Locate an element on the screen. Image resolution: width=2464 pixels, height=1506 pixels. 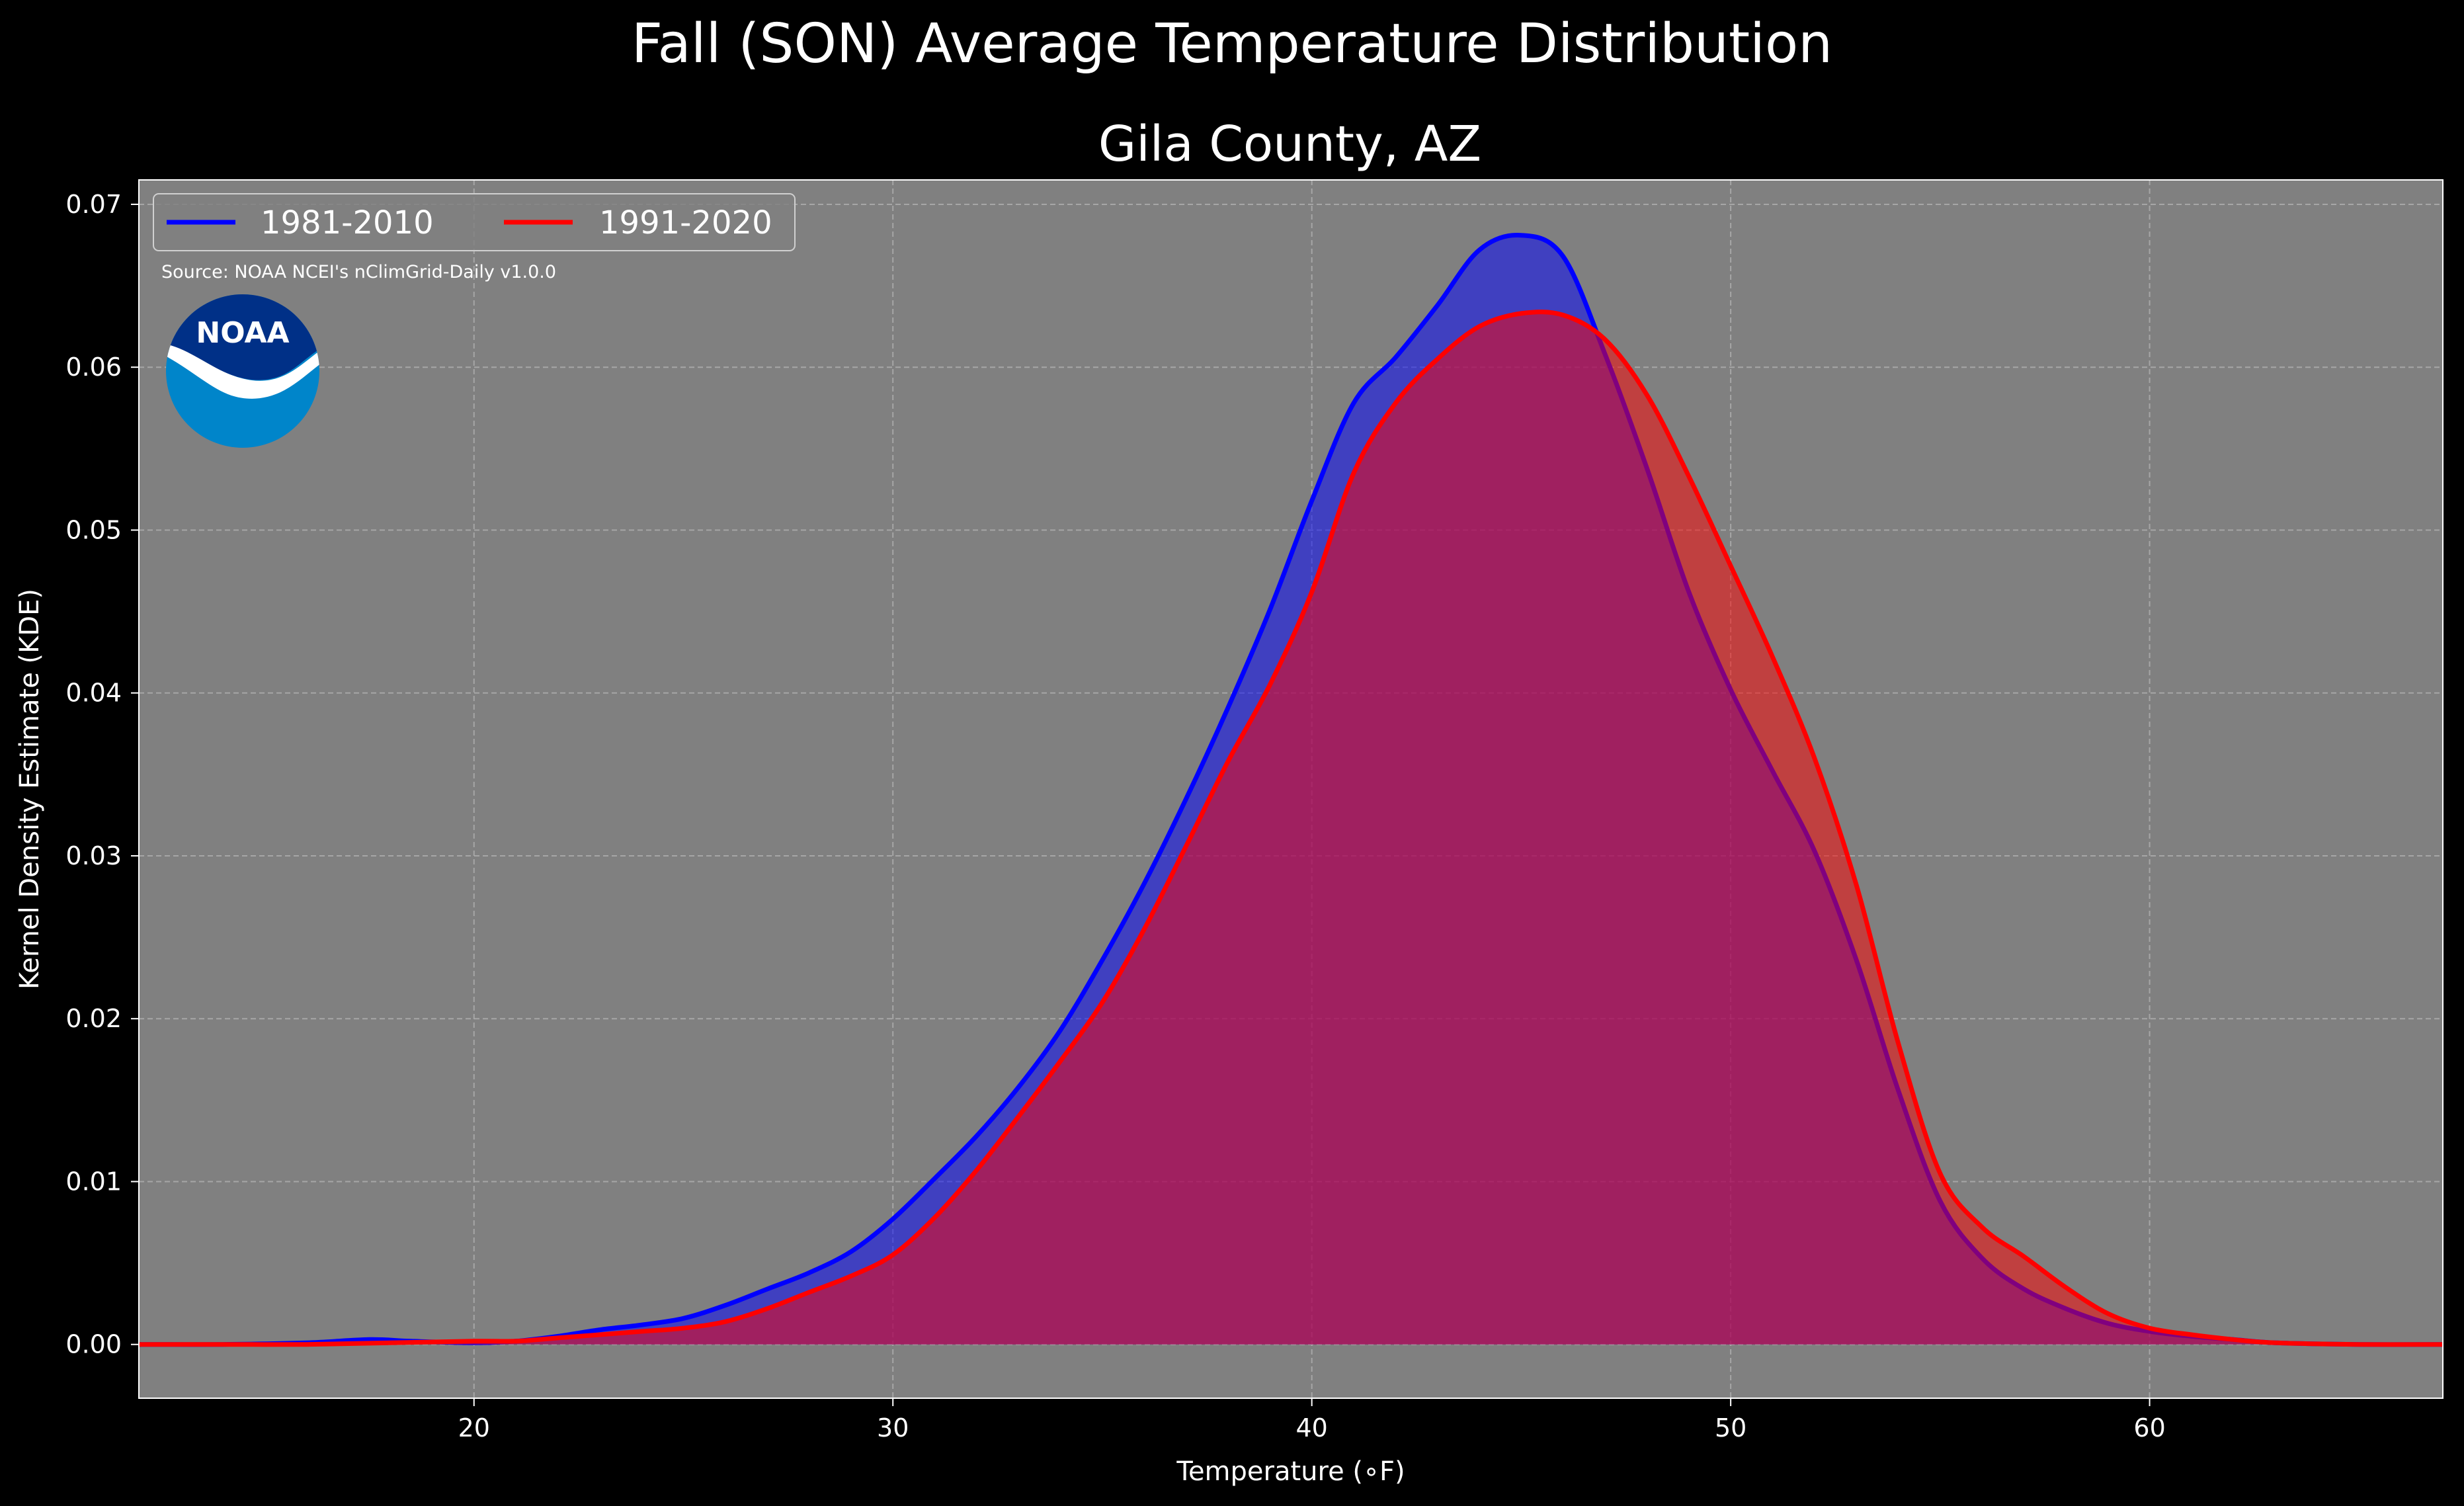
x-tick-label: 50 is located at coordinates (1730, 1428).